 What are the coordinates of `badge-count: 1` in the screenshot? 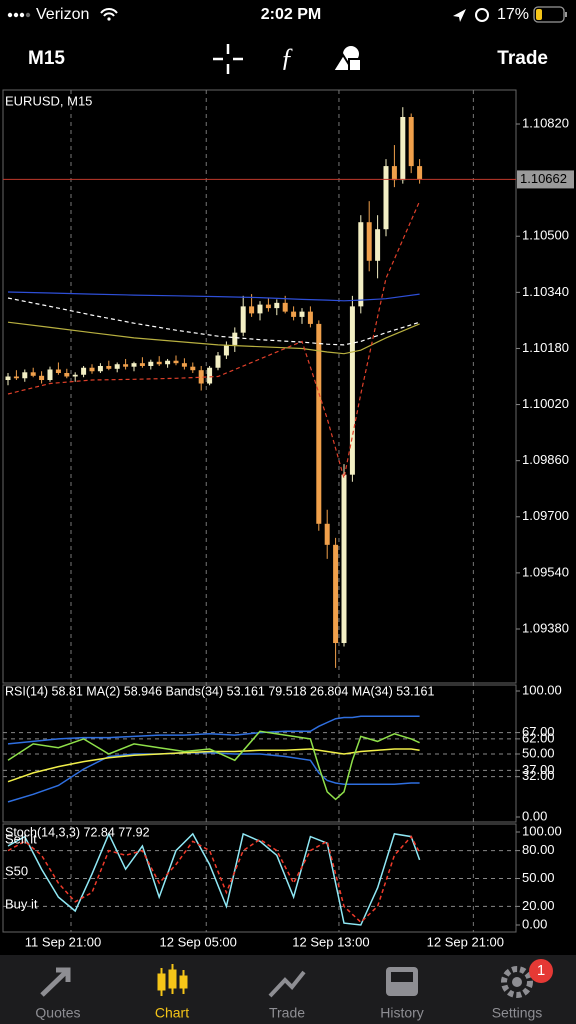 It's located at (541, 970).